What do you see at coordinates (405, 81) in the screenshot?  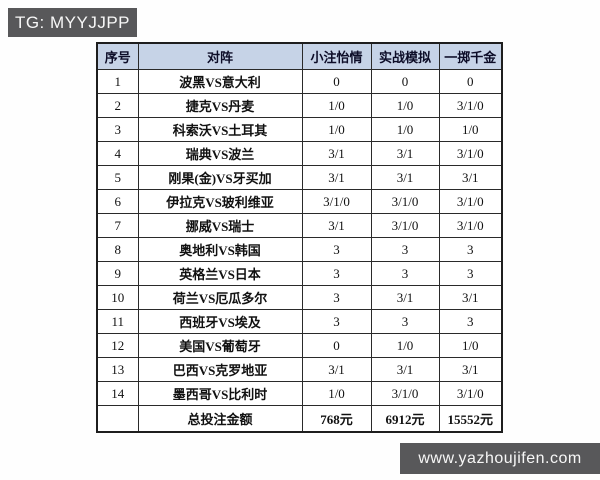 I see `cell-simulation: 0` at bounding box center [405, 81].